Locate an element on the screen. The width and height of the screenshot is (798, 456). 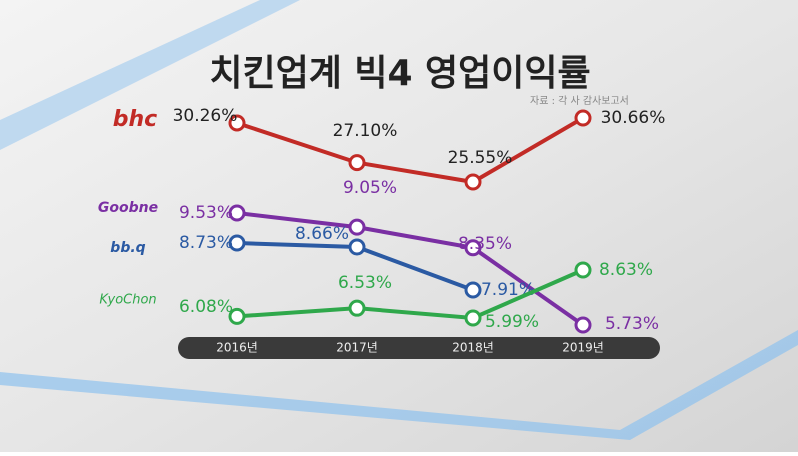
data-label: 27.10% is located at coordinates (365, 131).